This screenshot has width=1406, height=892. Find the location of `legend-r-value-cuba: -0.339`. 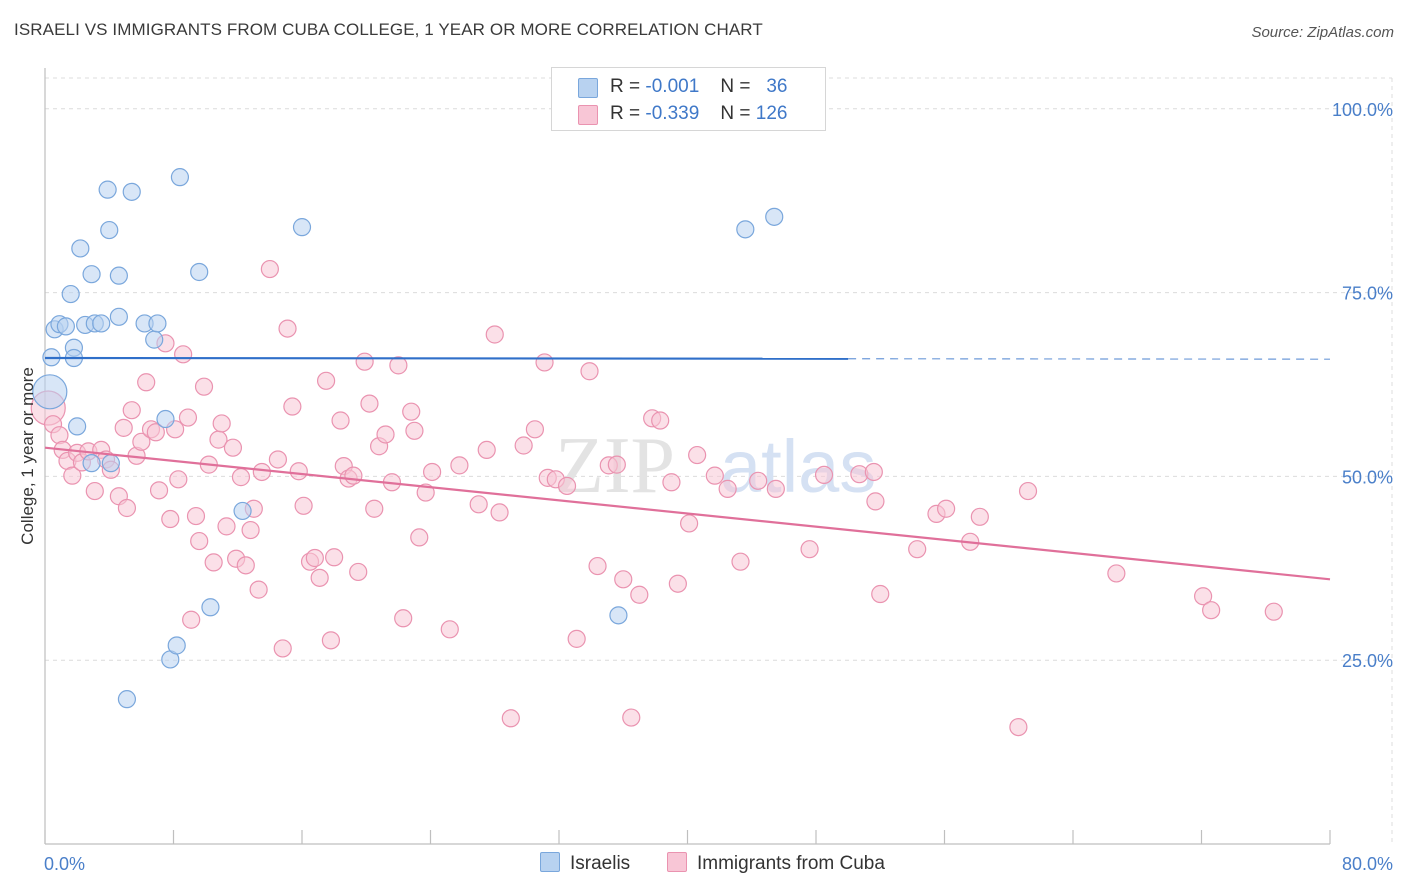

legend-r-value-cuba: -0.339 is located at coordinates (672, 113).